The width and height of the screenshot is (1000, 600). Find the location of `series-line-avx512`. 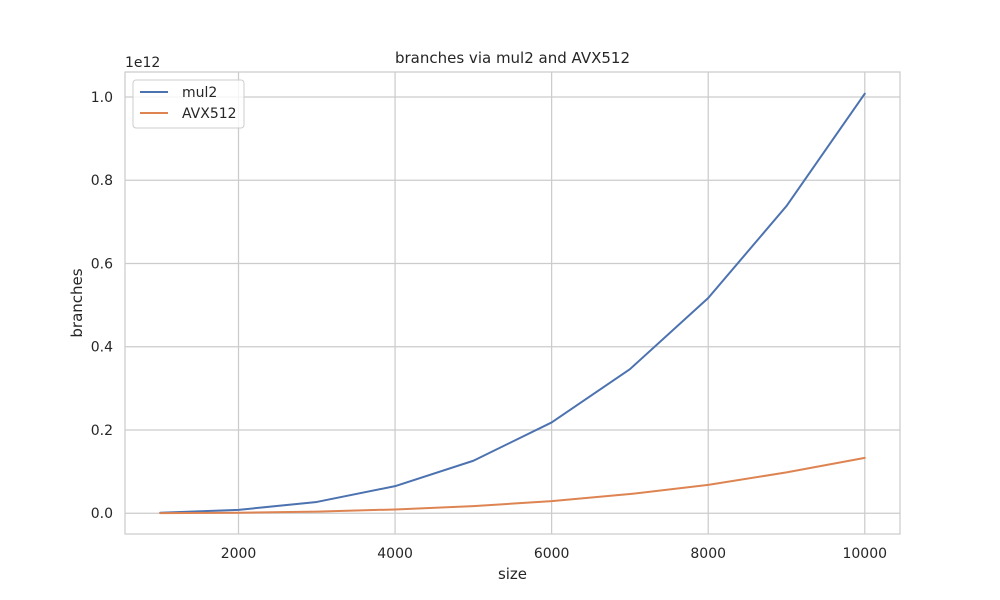

series-line-avx512 is located at coordinates (512, 485).